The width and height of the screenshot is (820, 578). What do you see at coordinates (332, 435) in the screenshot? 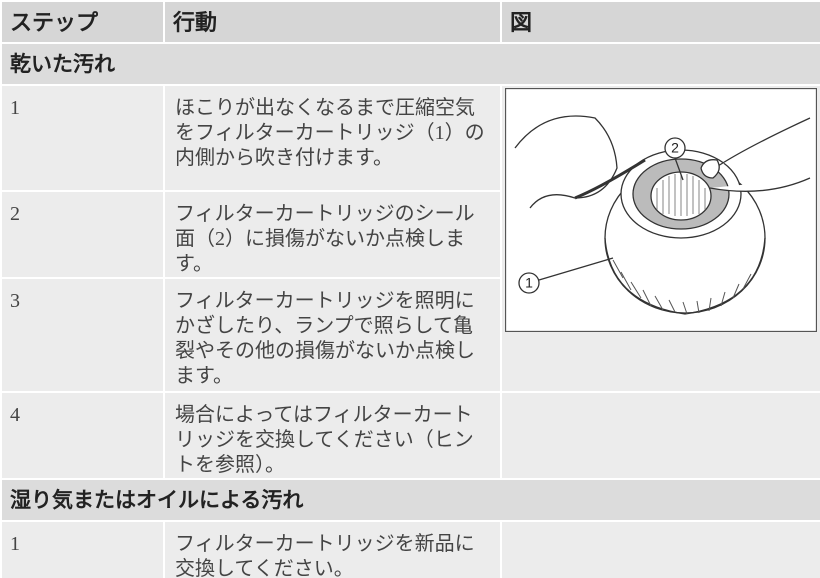
I see `action-cell: 場合によってはフィルターカートリッジを交換してください（ヒントを参照）。` at bounding box center [332, 435].